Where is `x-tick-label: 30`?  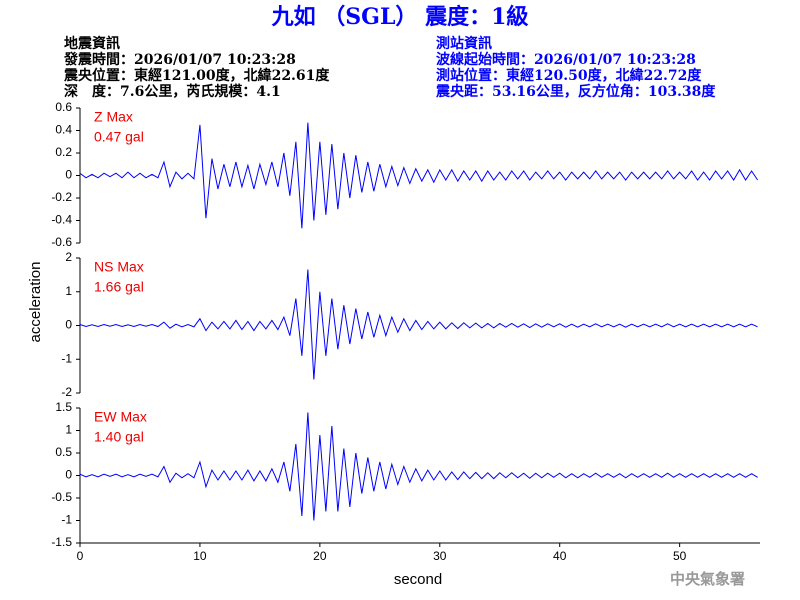 x-tick-label: 30 is located at coordinates (440, 556).